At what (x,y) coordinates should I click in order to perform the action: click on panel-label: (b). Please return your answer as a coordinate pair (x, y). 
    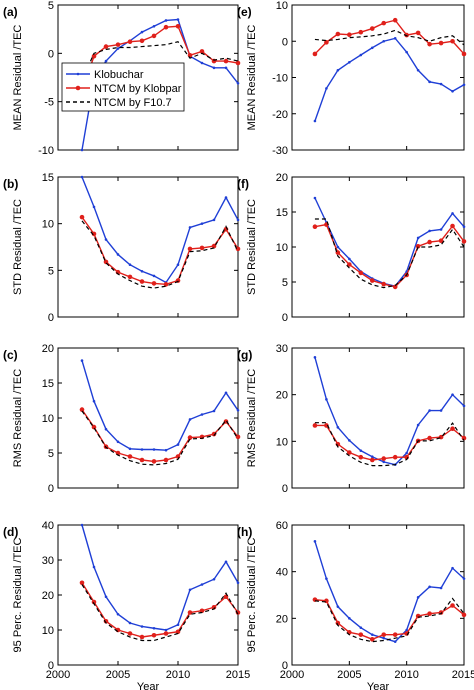
    Looking at the image, I should click on (10, 184).